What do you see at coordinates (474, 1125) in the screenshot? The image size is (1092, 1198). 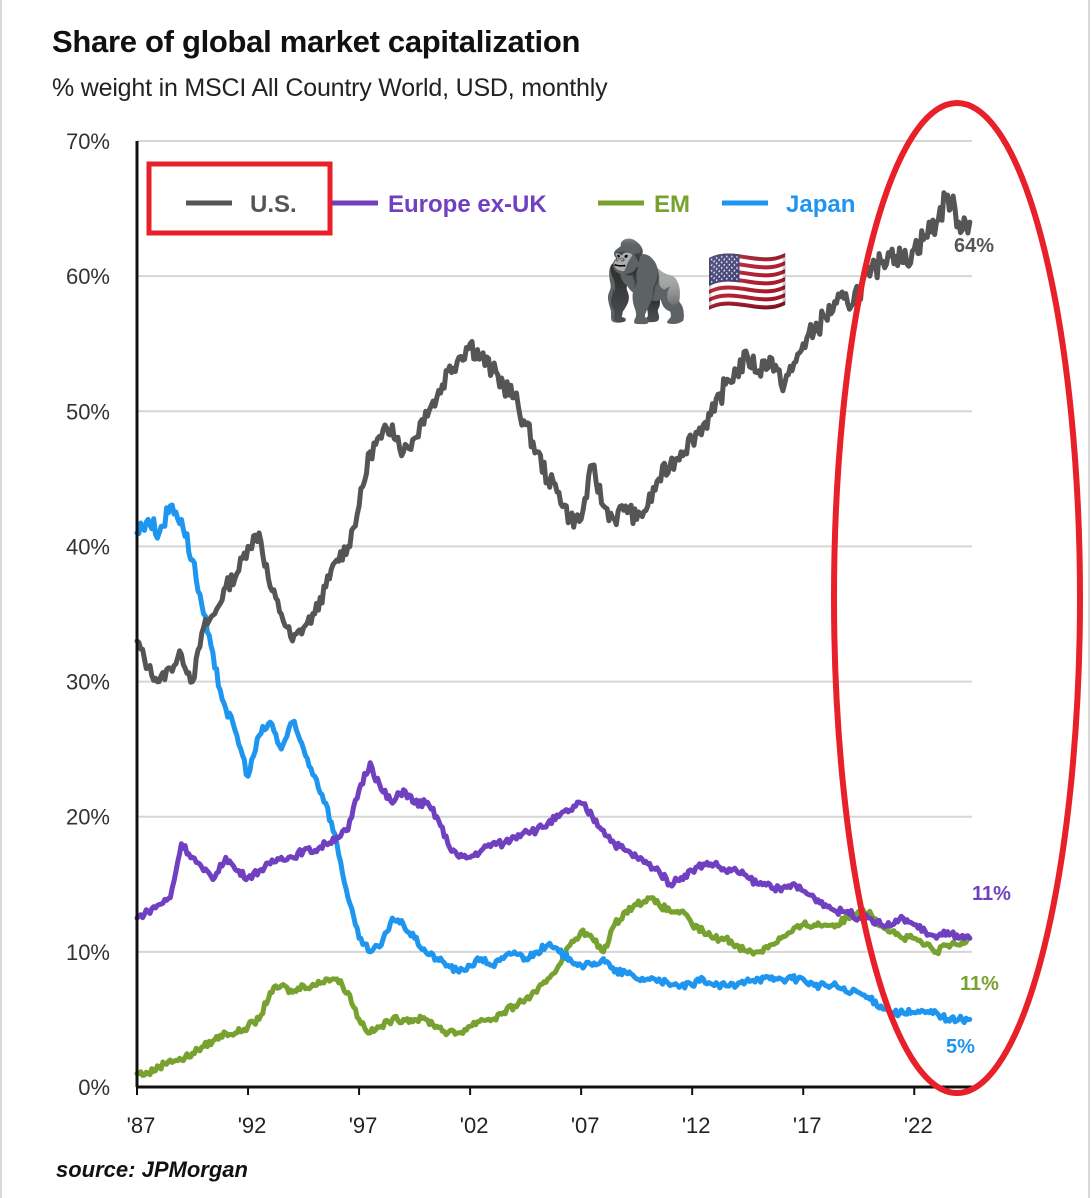 I see `x-tick-label: '02` at bounding box center [474, 1125].